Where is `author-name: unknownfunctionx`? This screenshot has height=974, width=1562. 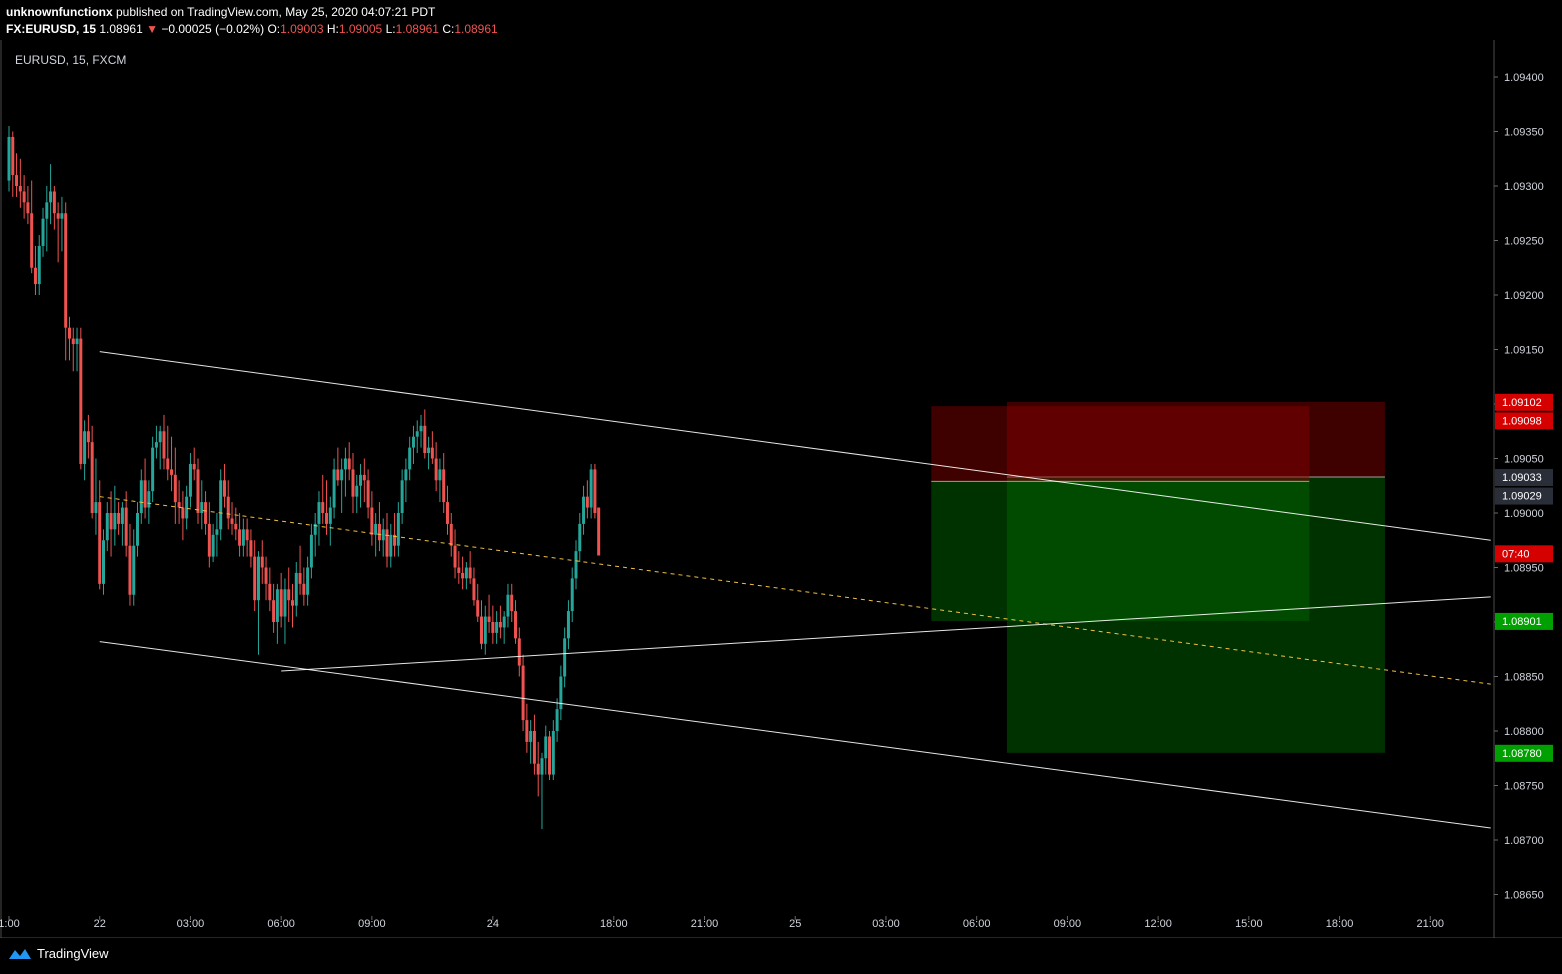 author-name: unknownfunctionx is located at coordinates (59, 12).